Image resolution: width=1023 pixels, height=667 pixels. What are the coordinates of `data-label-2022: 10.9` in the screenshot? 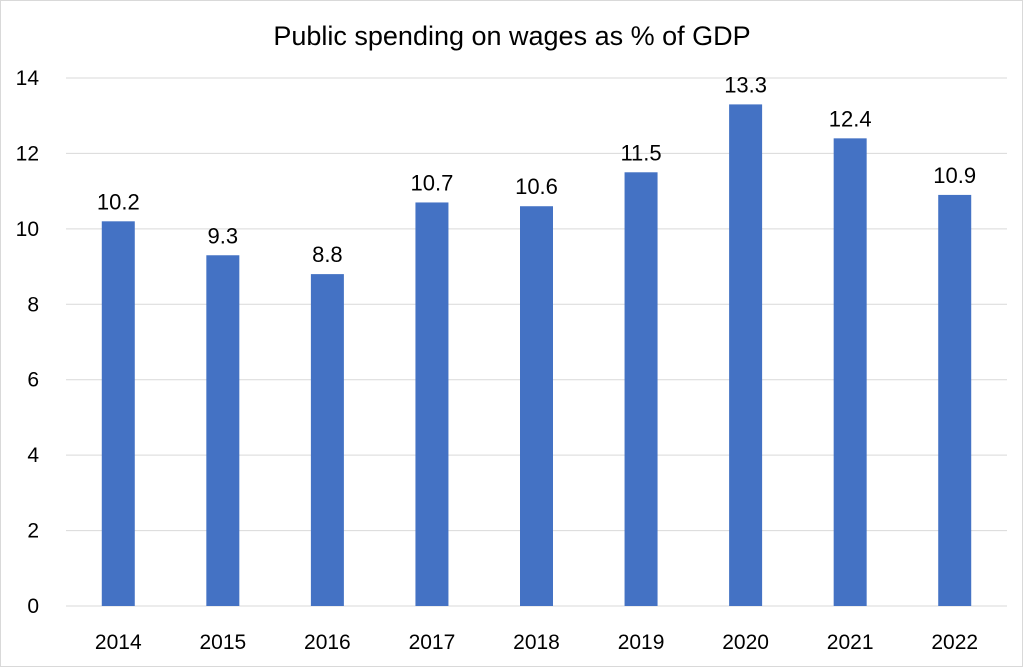 It's located at (954, 175).